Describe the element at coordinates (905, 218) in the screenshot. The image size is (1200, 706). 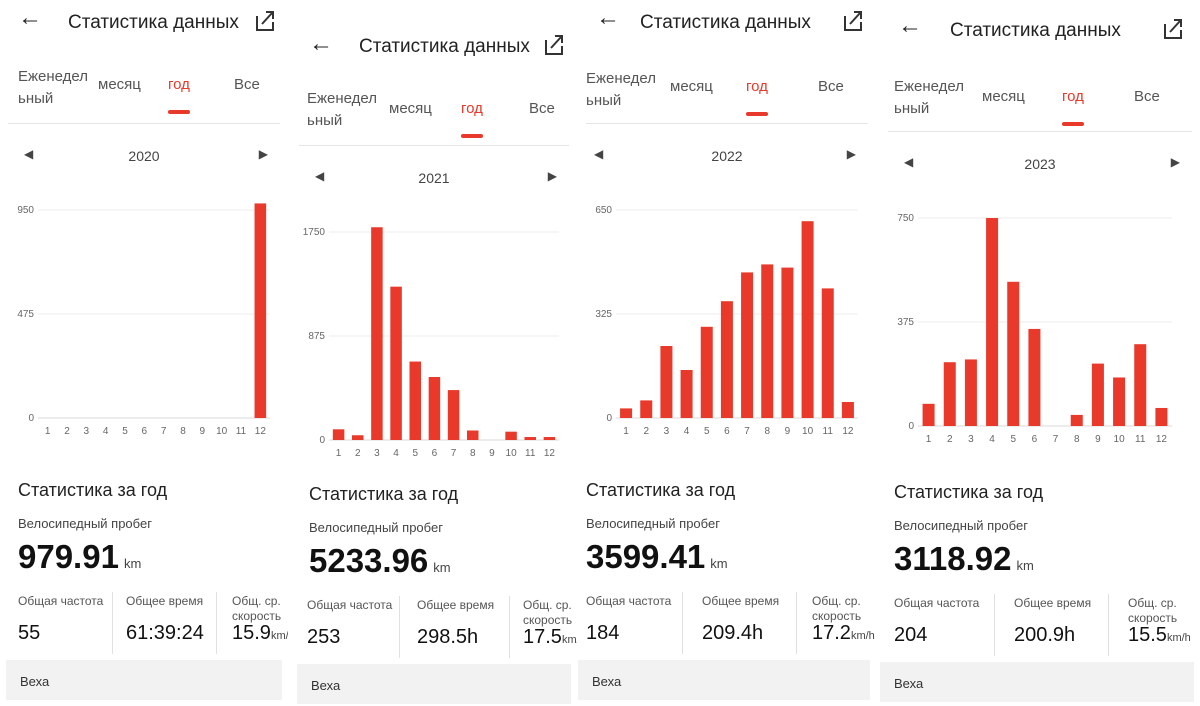
I see `y-tick-label: 750` at that location.